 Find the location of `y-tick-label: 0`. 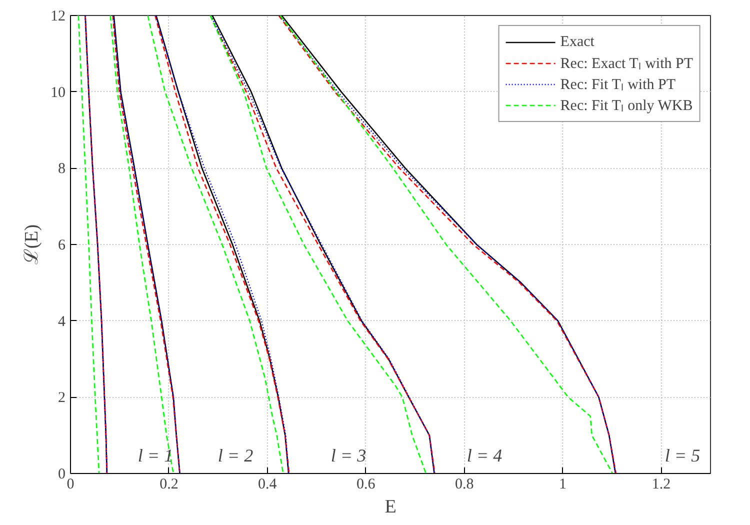

y-tick-label: 0 is located at coordinates (62, 474).